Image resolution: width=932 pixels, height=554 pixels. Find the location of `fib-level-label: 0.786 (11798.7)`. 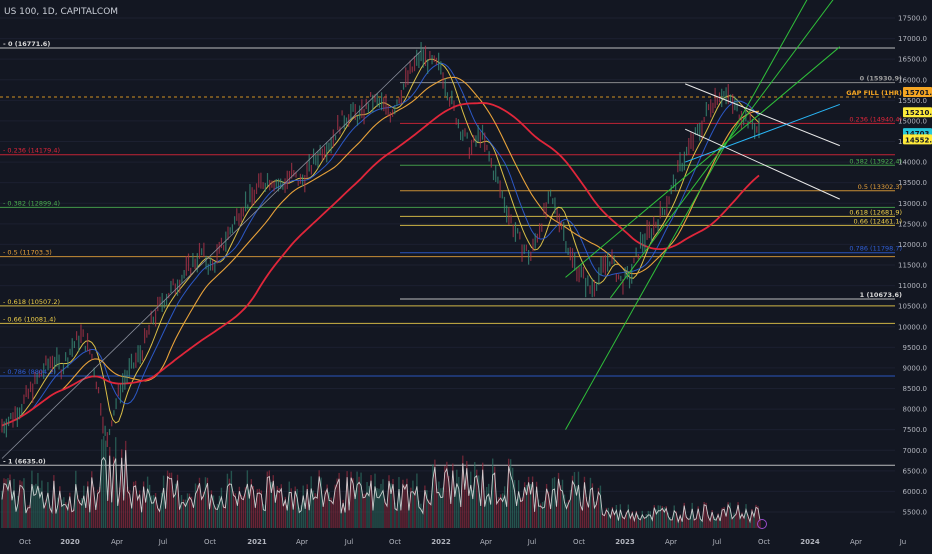

fib-level-label: 0.786 (11798.7) is located at coordinates (875, 249).